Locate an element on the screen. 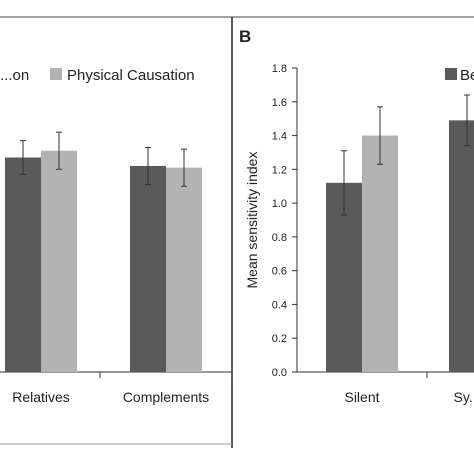  a-bar-s2-c2 is located at coordinates (184, 269).